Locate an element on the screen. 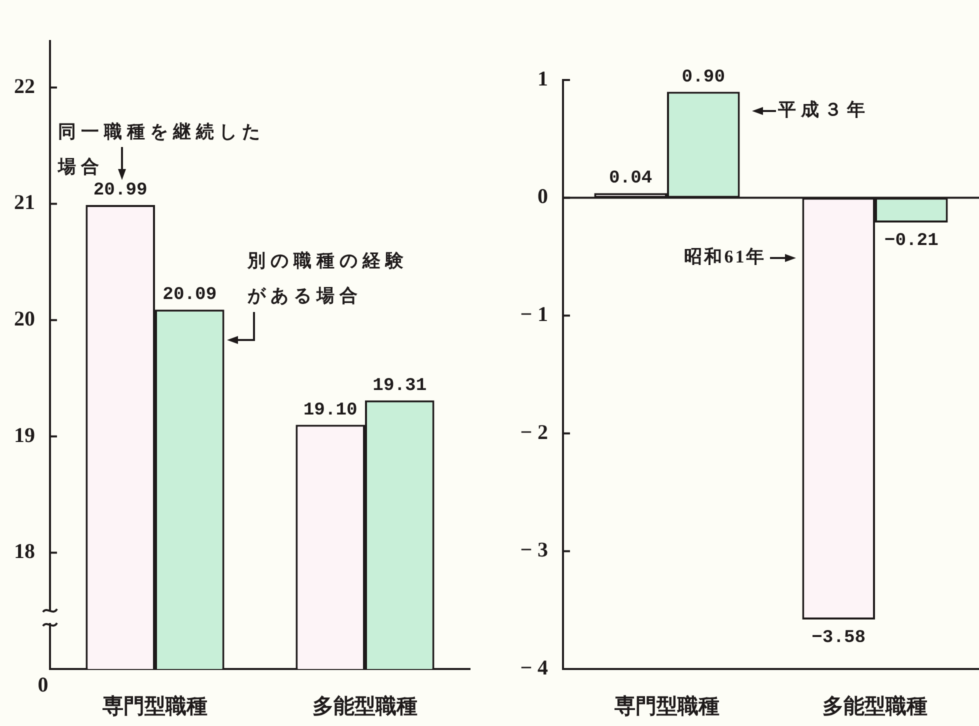  y-tick-label: 1 is located at coordinates (543, 78).